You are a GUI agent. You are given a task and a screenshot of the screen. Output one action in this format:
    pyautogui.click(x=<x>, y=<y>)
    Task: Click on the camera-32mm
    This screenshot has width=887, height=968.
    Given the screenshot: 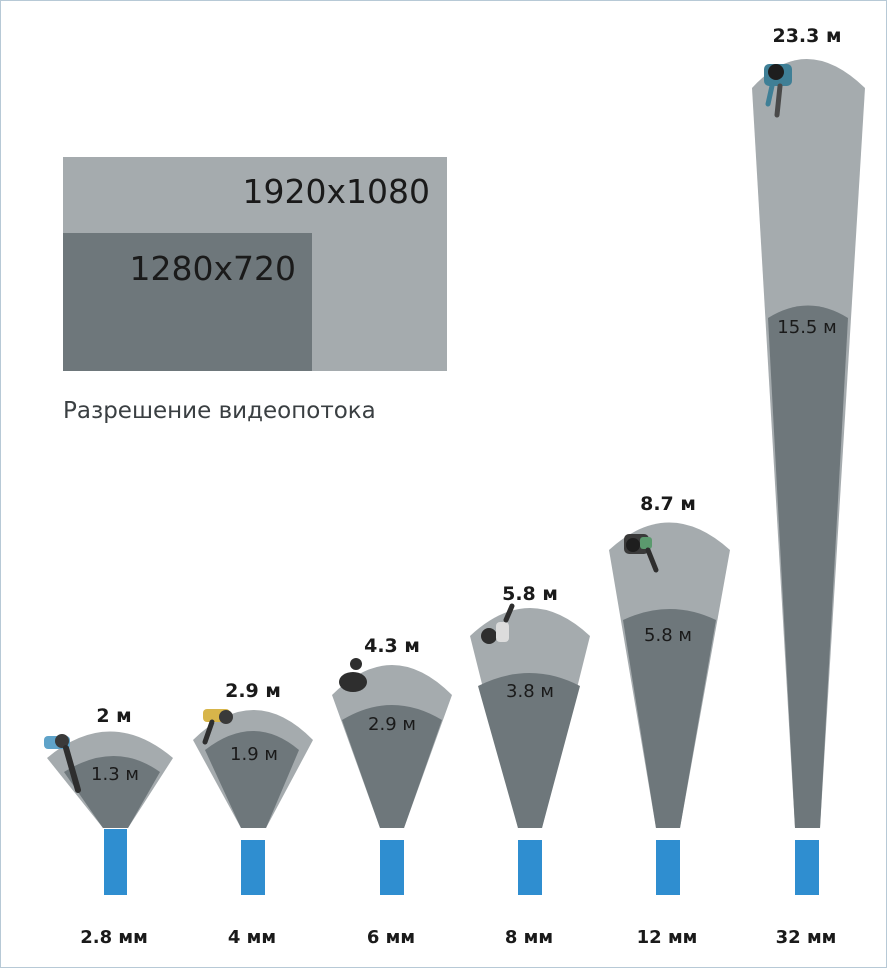 What is the action you would take?
    pyautogui.click(x=807, y=867)
    